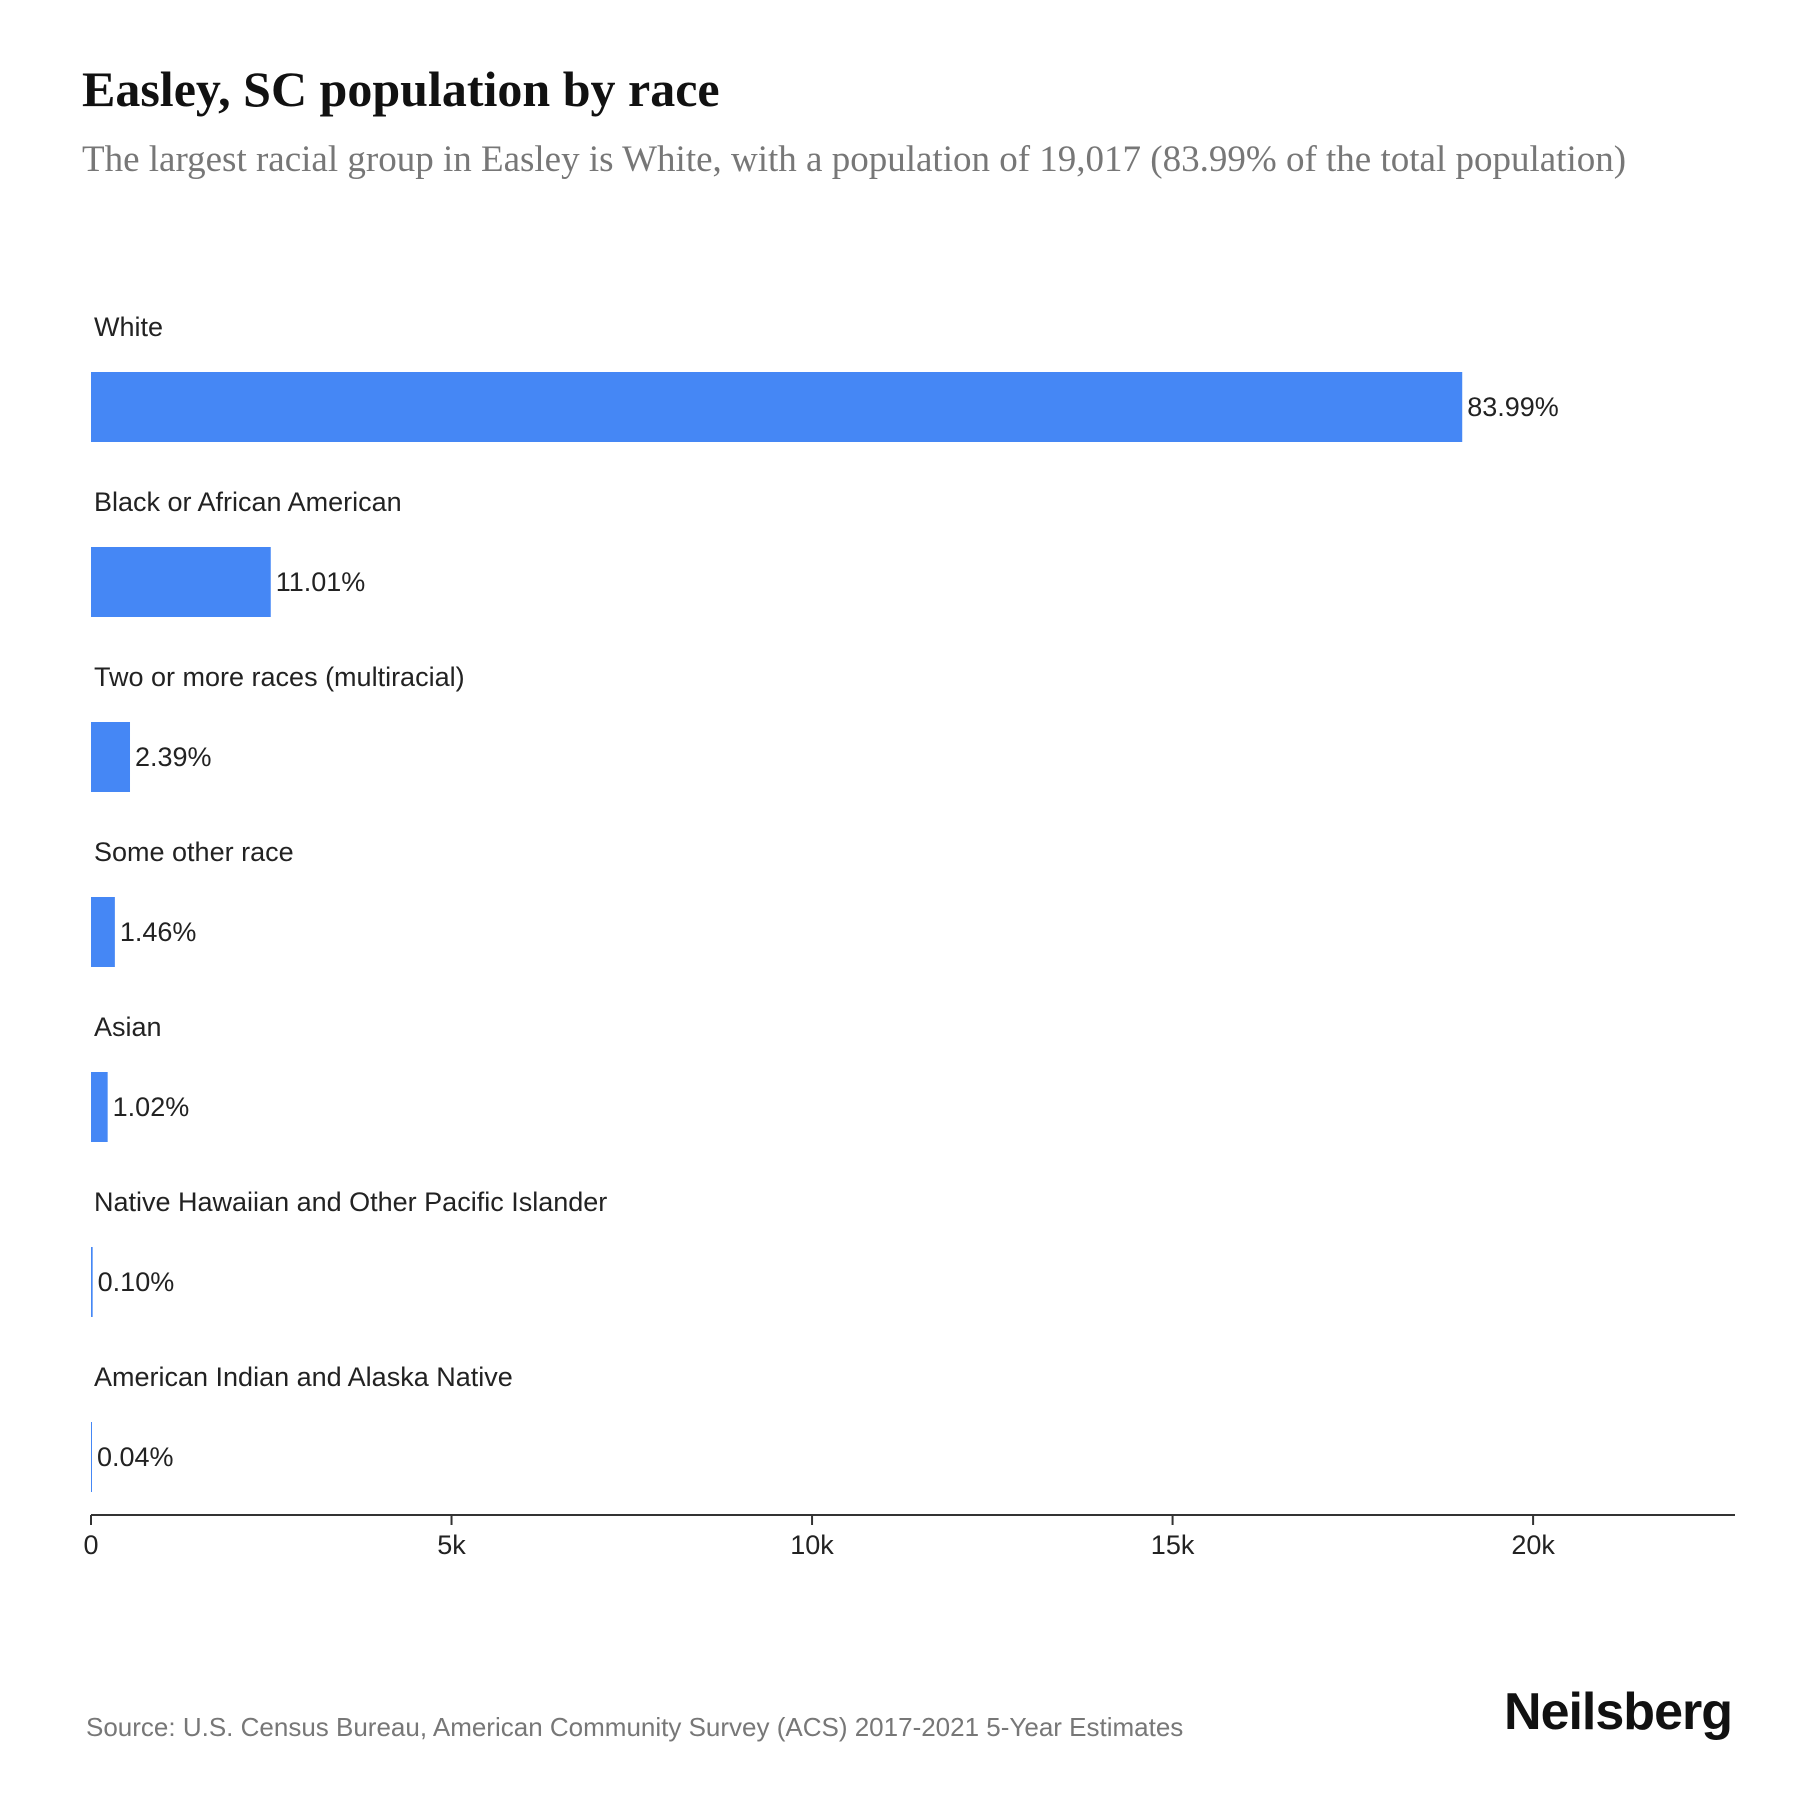 Image resolution: width=1800 pixels, height=1800 pixels. Describe the element at coordinates (158, 932) in the screenshot. I see `value-label: 1.46%` at that location.